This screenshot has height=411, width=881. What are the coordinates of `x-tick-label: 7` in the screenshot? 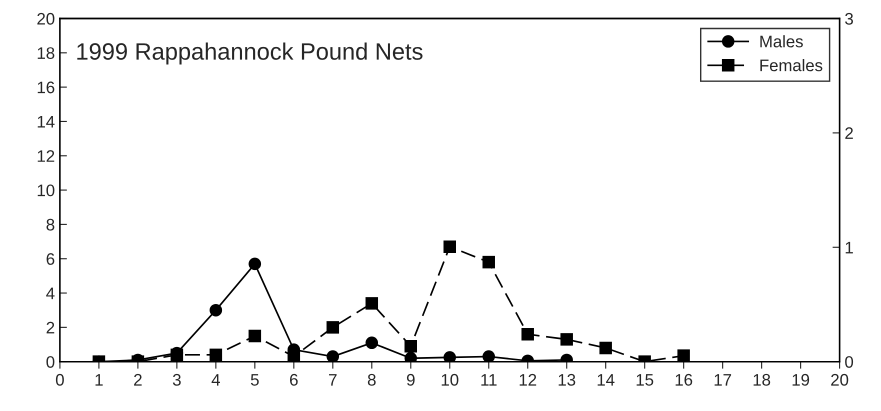 It's located at (333, 380).